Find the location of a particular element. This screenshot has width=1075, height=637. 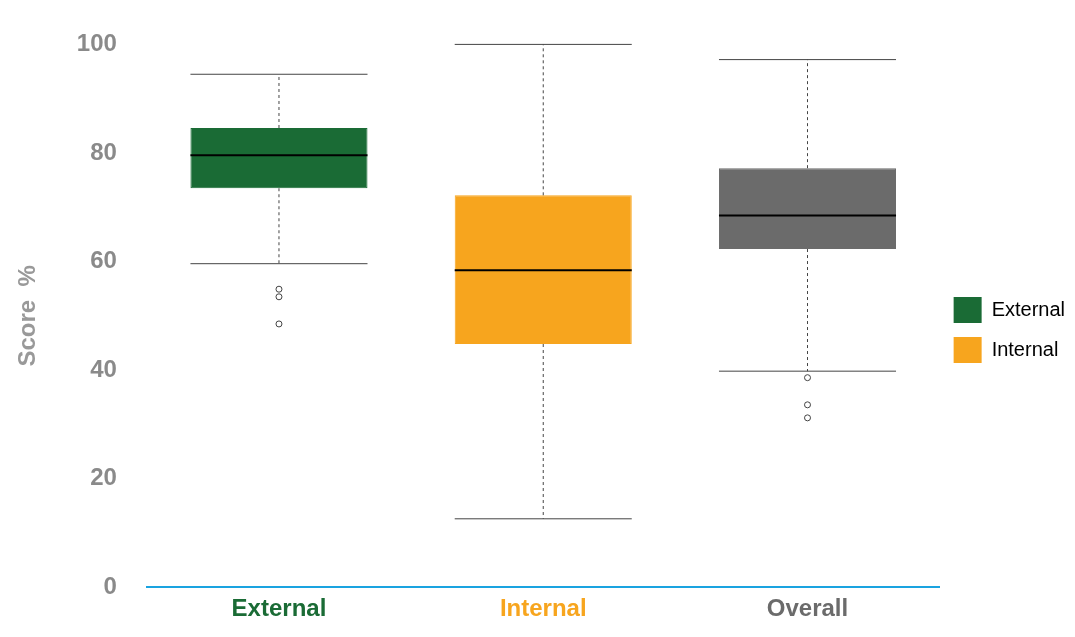

x-tick-label: Overall is located at coordinates (807, 608).